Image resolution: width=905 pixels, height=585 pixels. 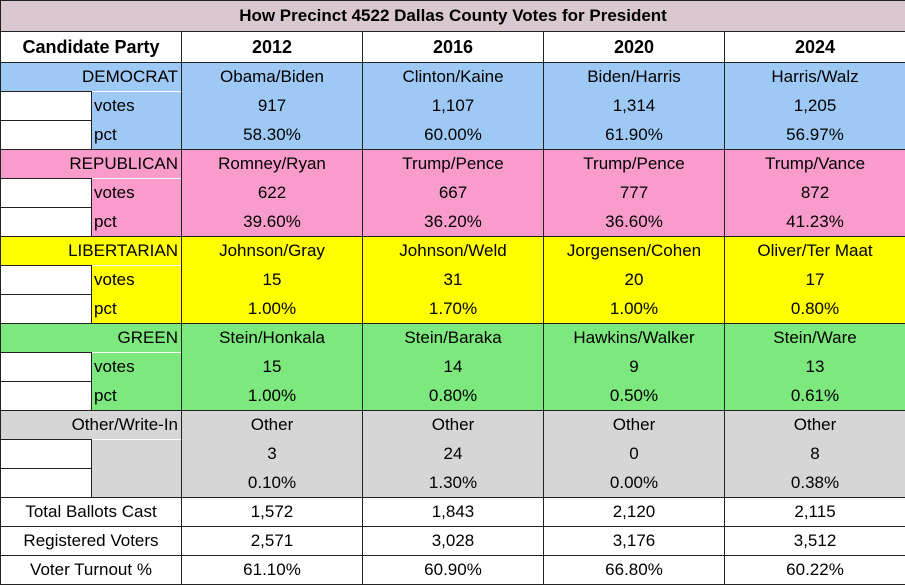 I want to click on pct-cell: 39.60%, so click(x=272, y=222).